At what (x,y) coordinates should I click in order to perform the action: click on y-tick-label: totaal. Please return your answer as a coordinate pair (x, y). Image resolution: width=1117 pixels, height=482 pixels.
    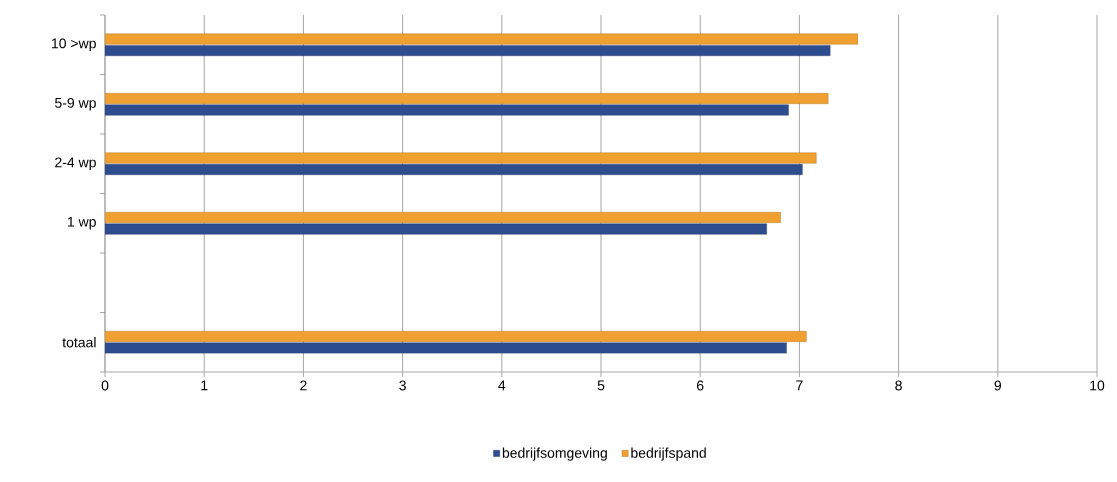
    Looking at the image, I should click on (79, 342).